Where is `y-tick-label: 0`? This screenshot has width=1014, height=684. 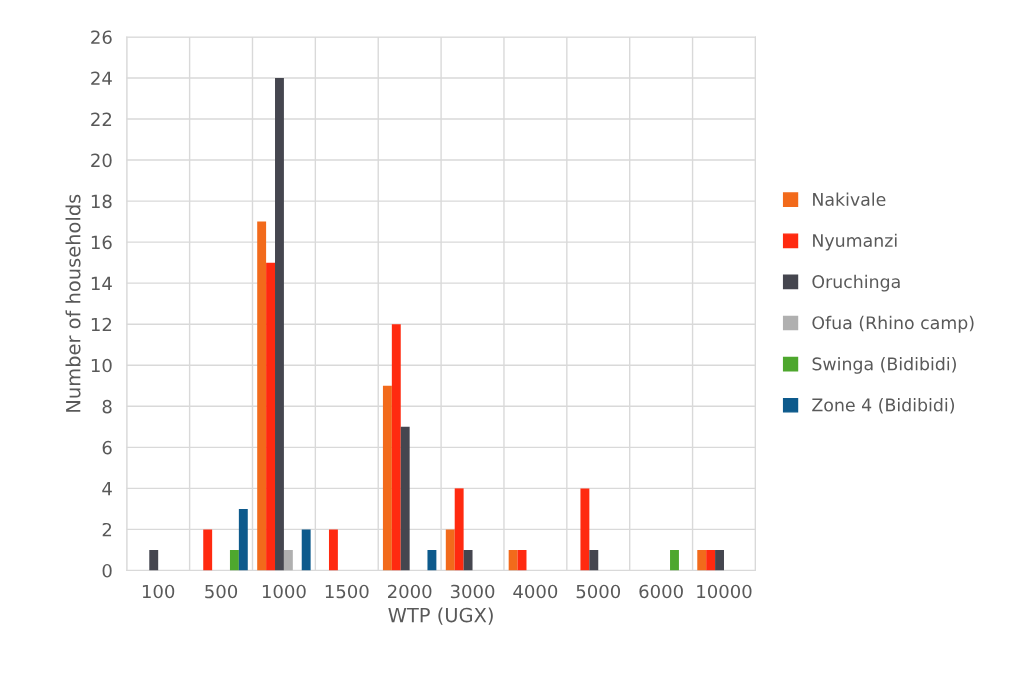 y-tick-label: 0 is located at coordinates (107, 570).